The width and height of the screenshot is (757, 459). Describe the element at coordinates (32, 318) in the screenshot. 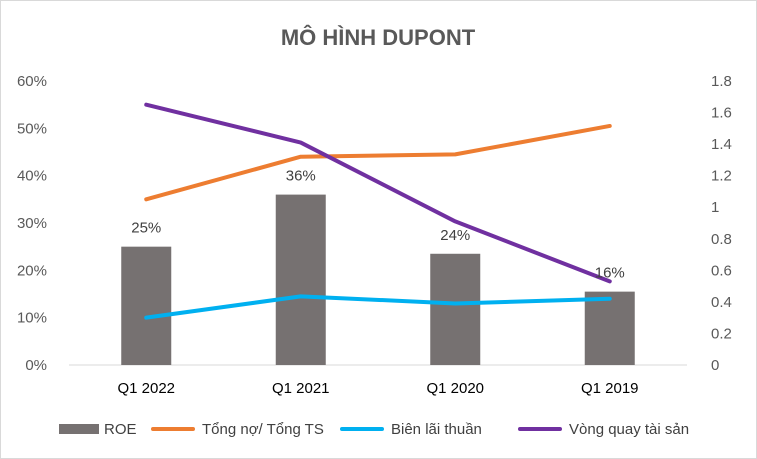

I see `y-left-tick-label: 10%` at that location.